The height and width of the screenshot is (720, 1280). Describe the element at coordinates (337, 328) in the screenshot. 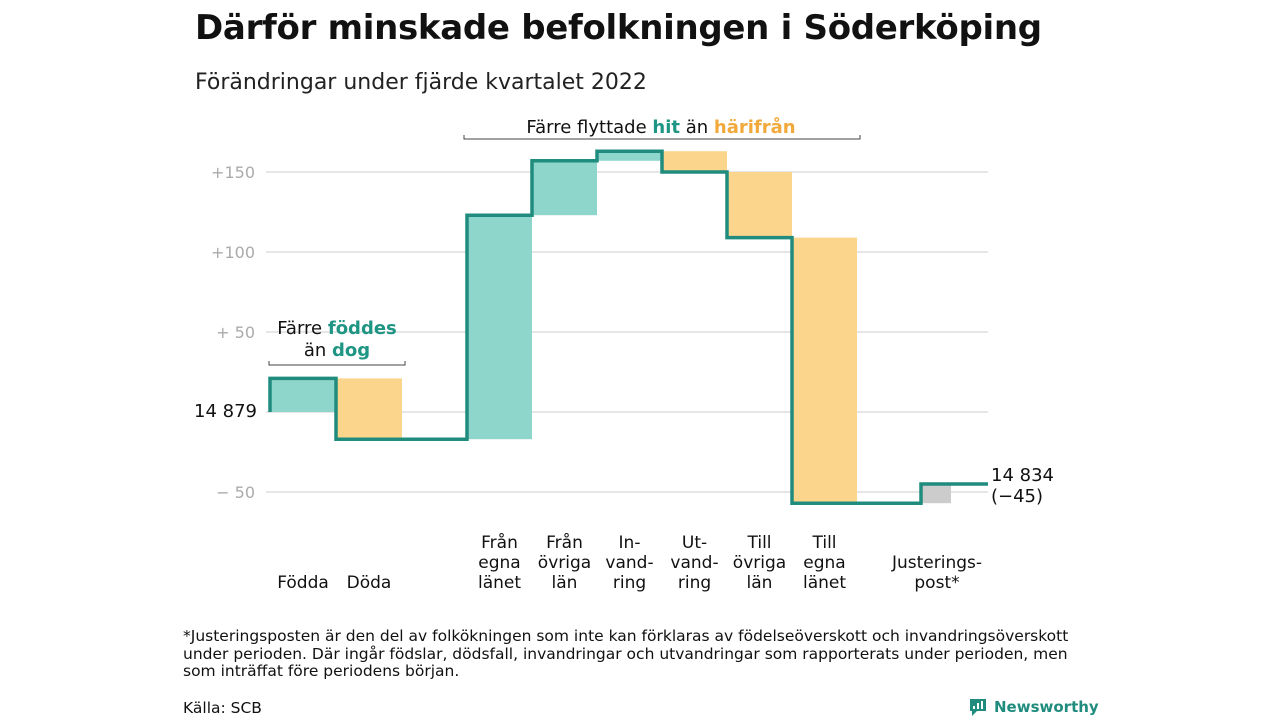

I see `births-annotation-line1: Färre föddes` at that location.